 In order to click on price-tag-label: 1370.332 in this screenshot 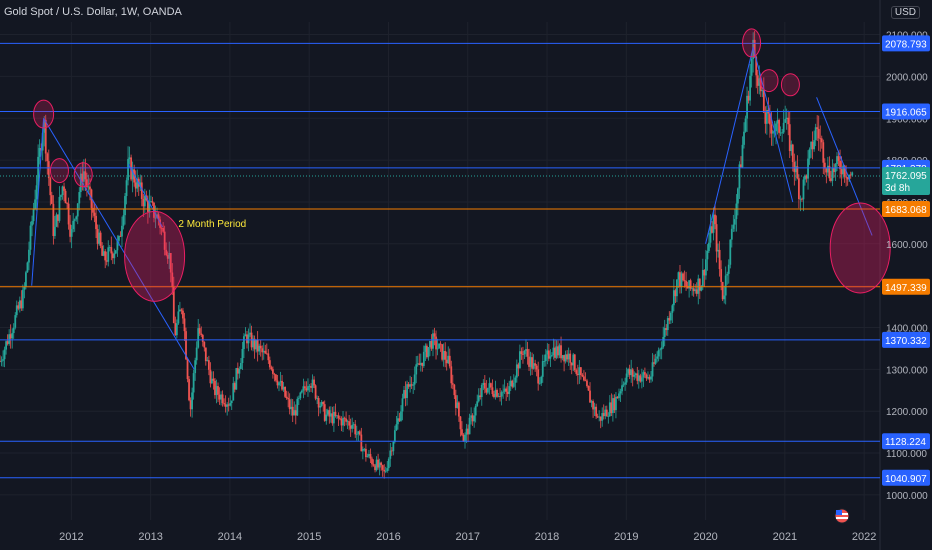, I will do `click(906, 341)`.